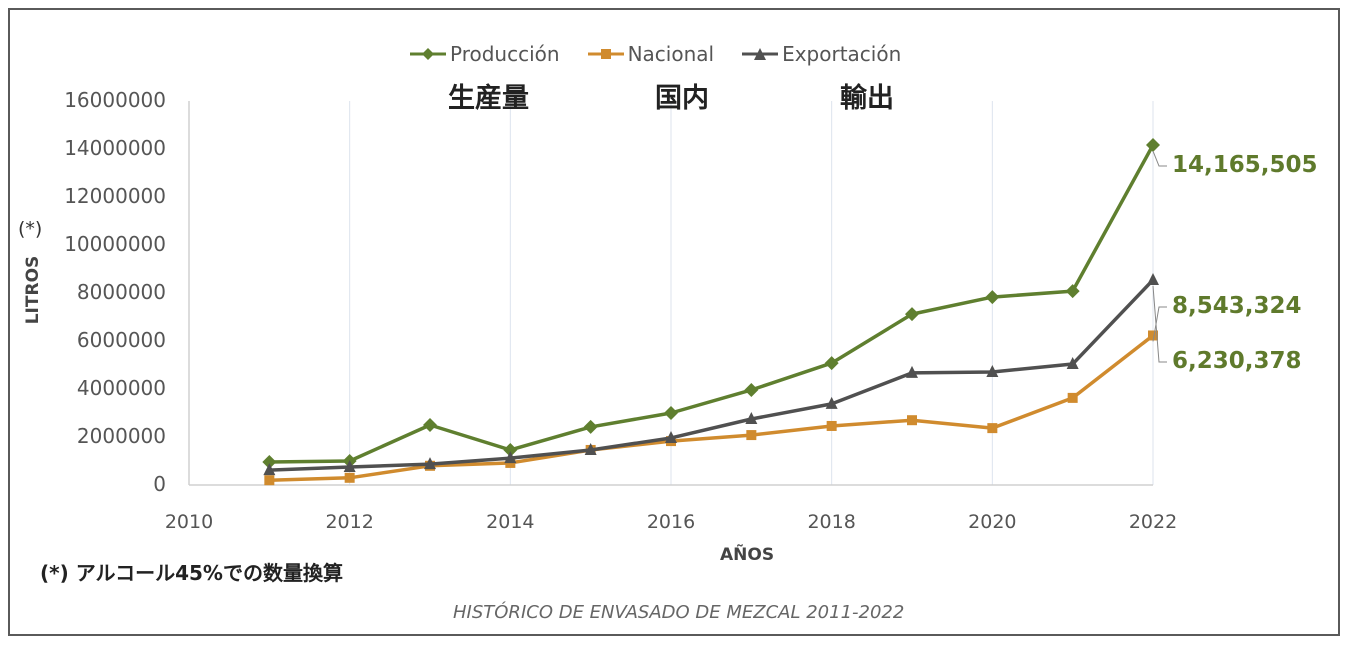 Image resolution: width=1350 pixels, height=647 pixels. I want to click on y-tick-label: 8000000, so click(121, 292).